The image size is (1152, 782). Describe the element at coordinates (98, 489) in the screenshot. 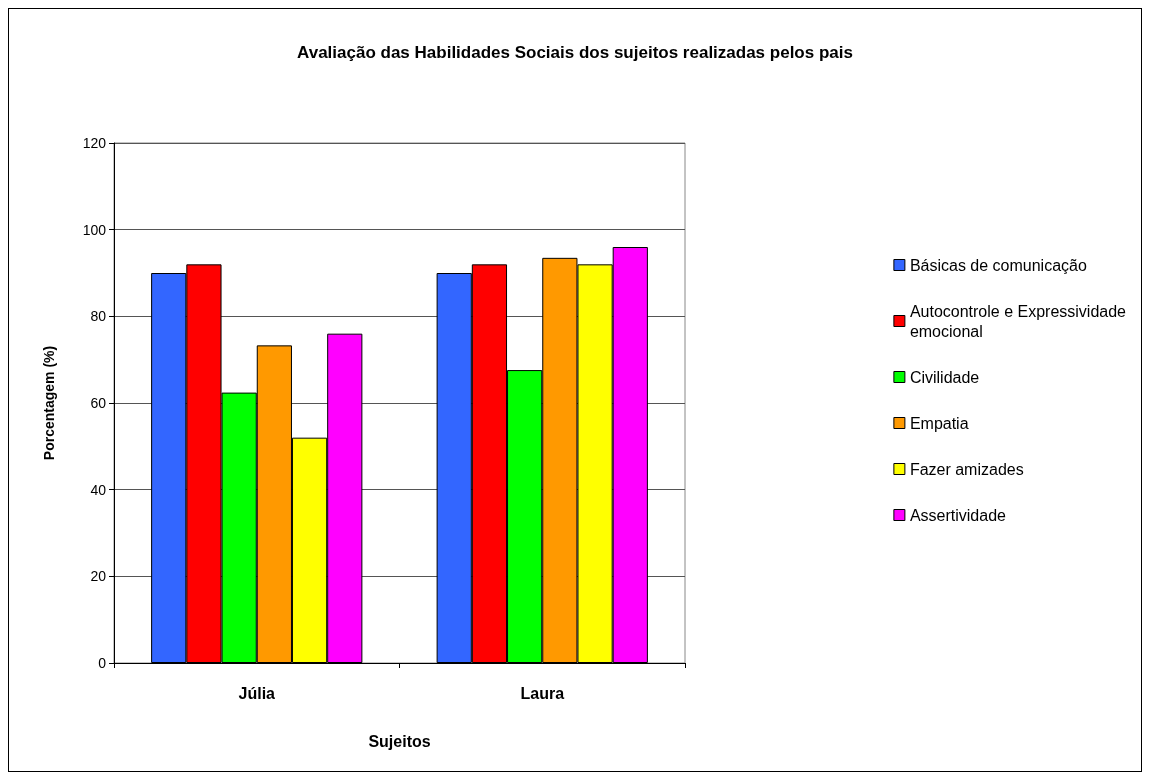

I see `y-tick-label: 40` at that location.